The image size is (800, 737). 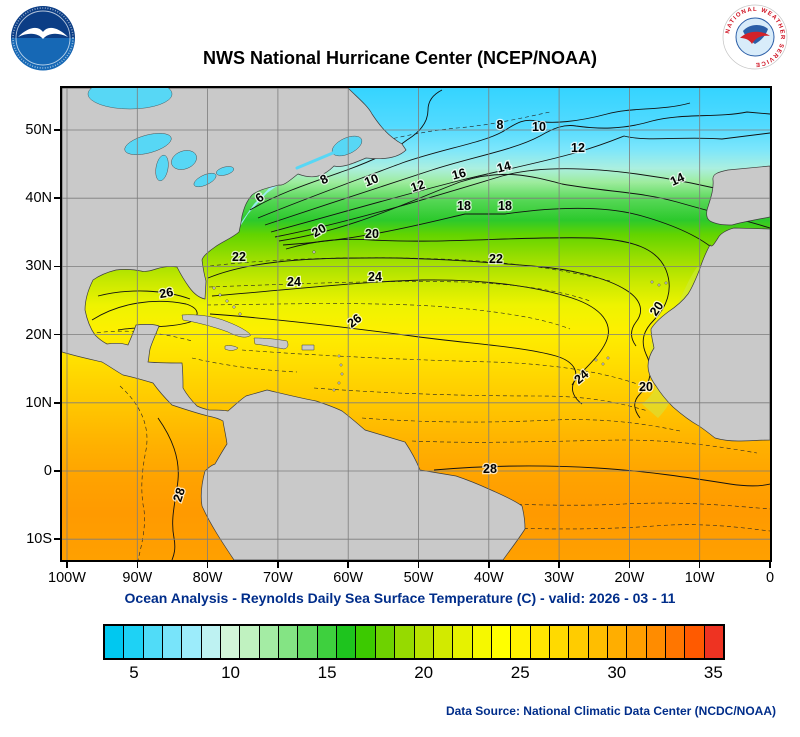 I want to click on lake-michigan, so click(x=162, y=168).